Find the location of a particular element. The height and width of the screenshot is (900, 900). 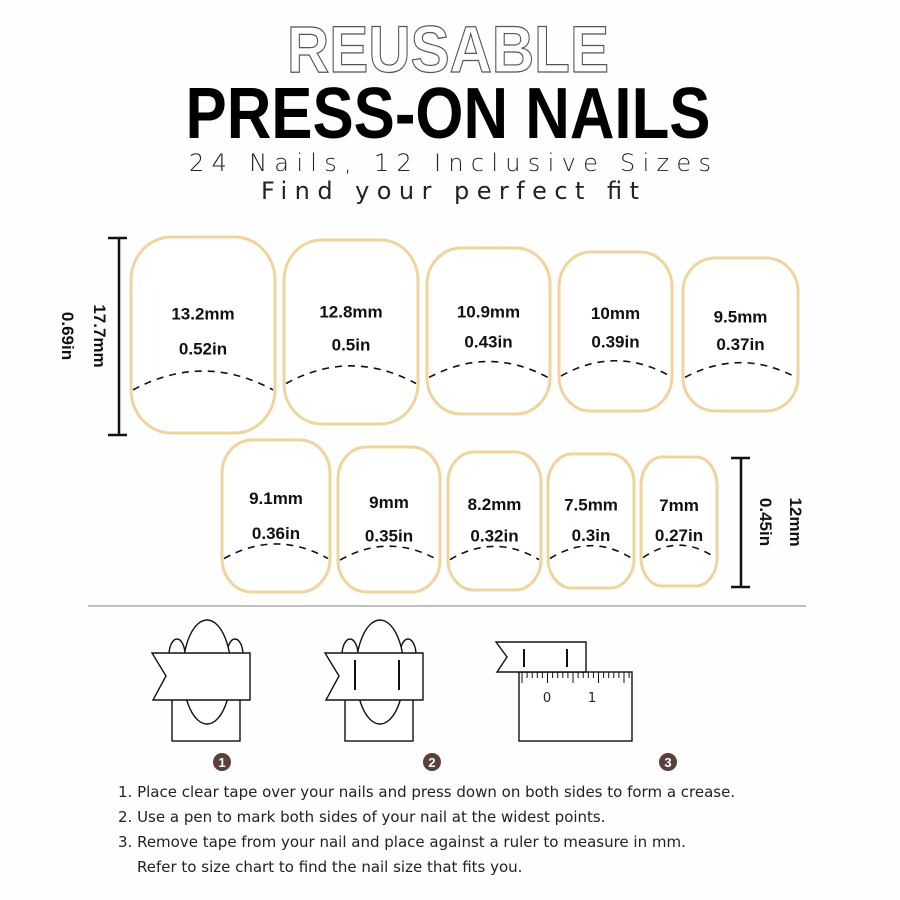

nail-width-mm: 9mm is located at coordinates (389, 502).